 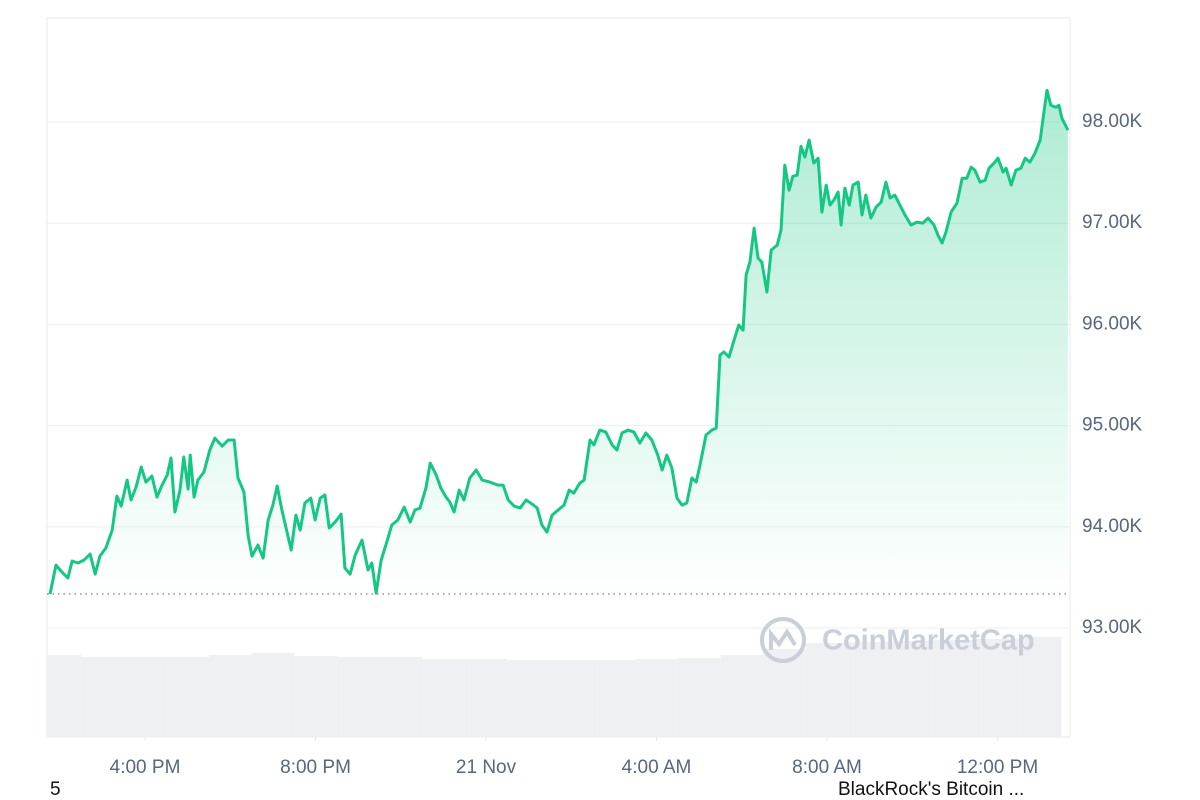 What do you see at coordinates (1112, 627) in the screenshot?
I see `y-tick-label: 93.00K` at bounding box center [1112, 627].